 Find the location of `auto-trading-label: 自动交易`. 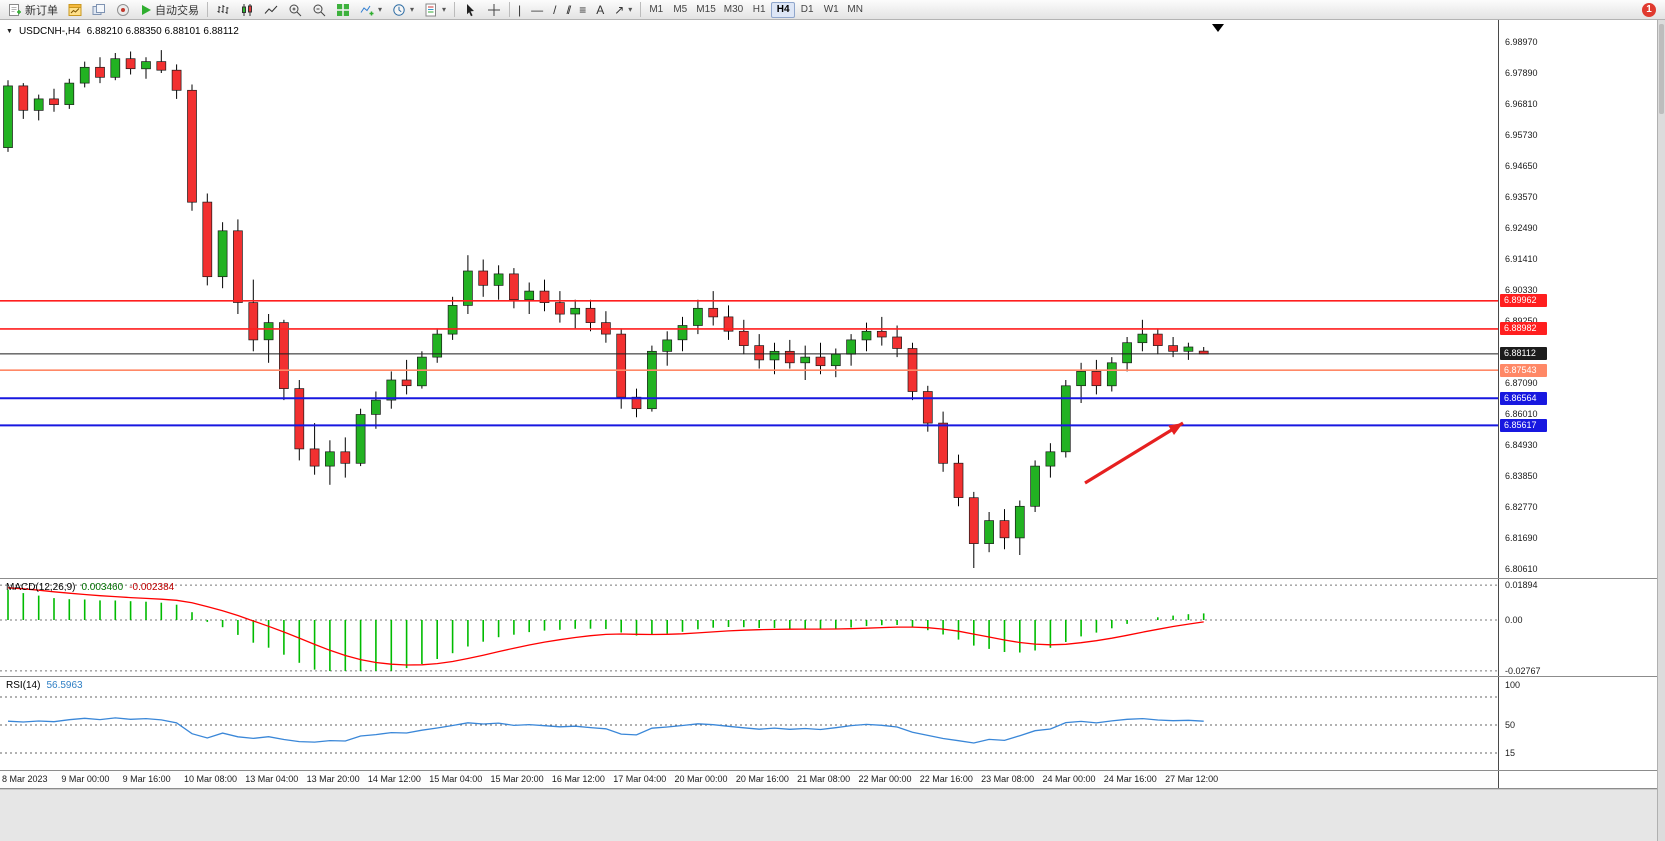

auto-trading-label: 自动交易 is located at coordinates (177, 10).